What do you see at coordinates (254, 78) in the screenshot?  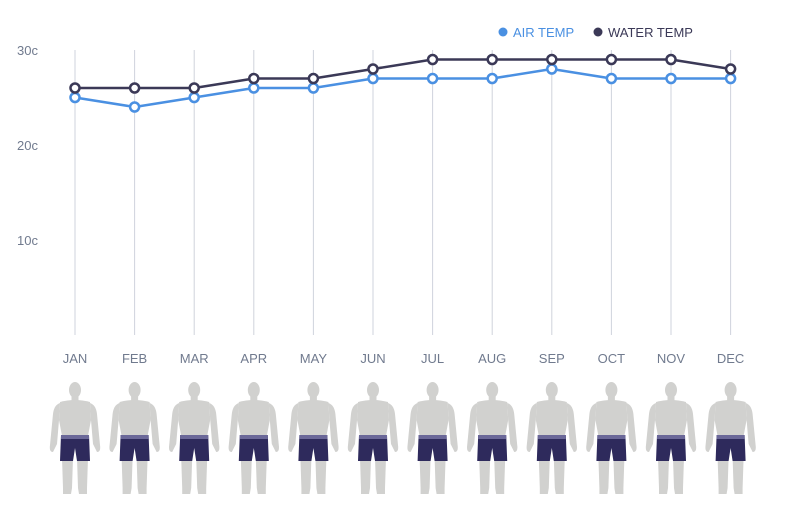 I see `water-temp-point-apr` at bounding box center [254, 78].